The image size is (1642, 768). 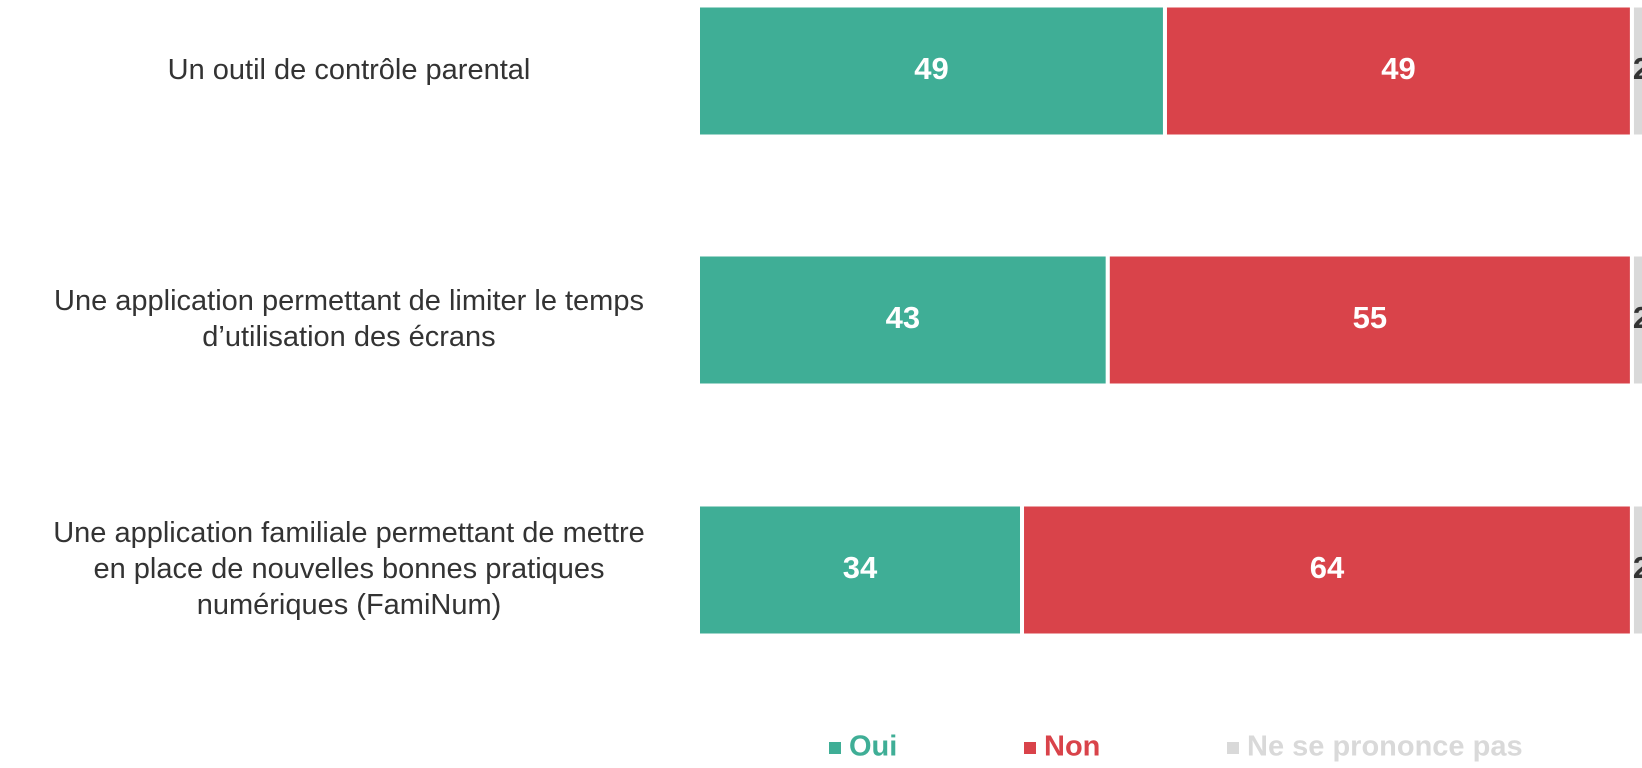 I want to click on category-label: Un outil de contrôle parental, so click(x=349, y=70).